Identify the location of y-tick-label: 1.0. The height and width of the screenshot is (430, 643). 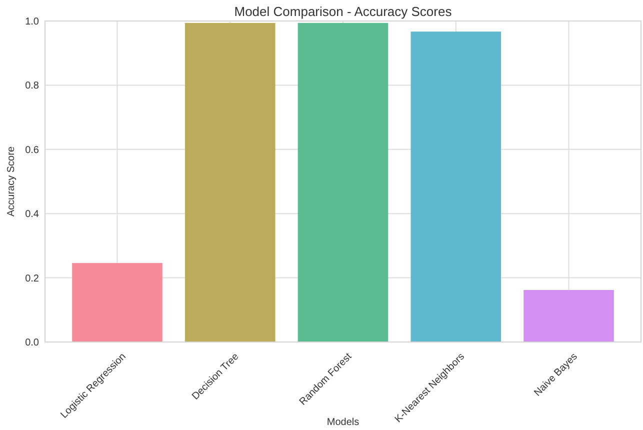
(32, 22).